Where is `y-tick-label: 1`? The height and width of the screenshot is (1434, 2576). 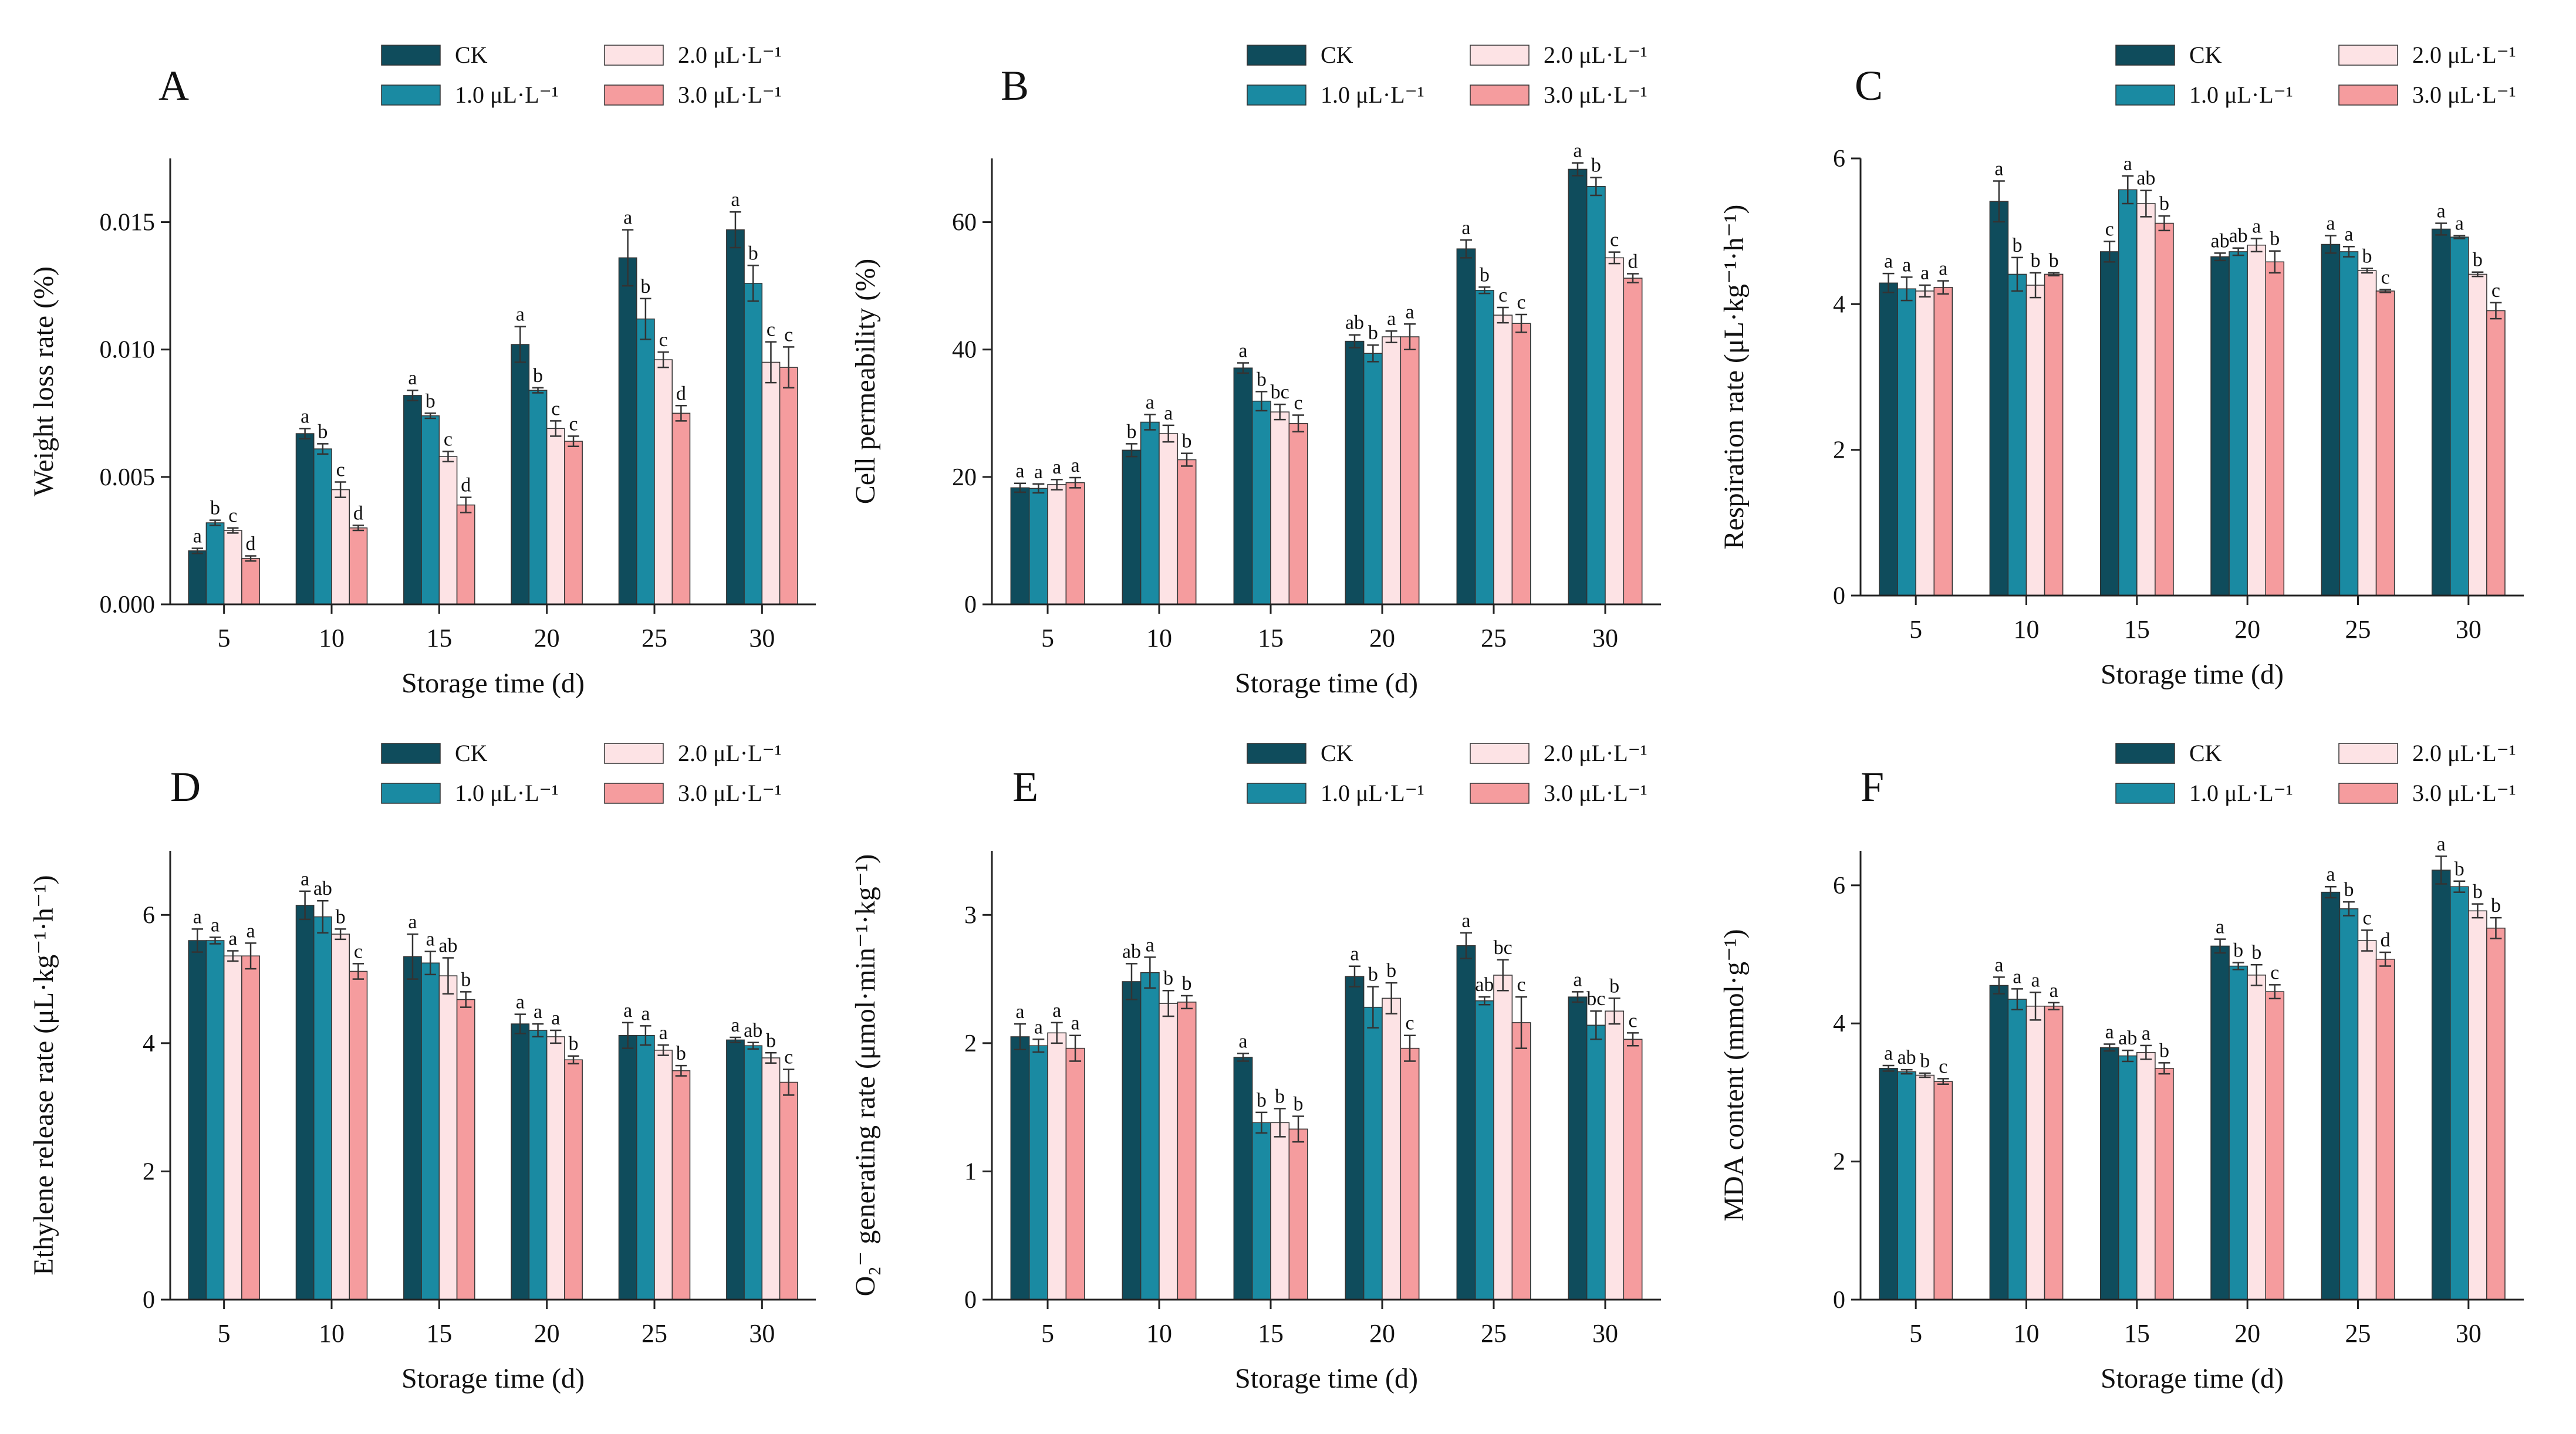 y-tick-label: 1 is located at coordinates (970, 1171).